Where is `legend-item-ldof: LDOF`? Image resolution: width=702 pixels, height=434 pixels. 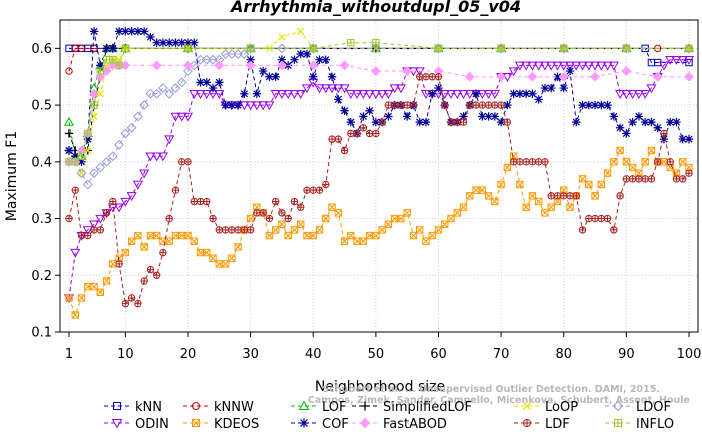
legend-item-ldof: LDOF is located at coordinates (638, 407).